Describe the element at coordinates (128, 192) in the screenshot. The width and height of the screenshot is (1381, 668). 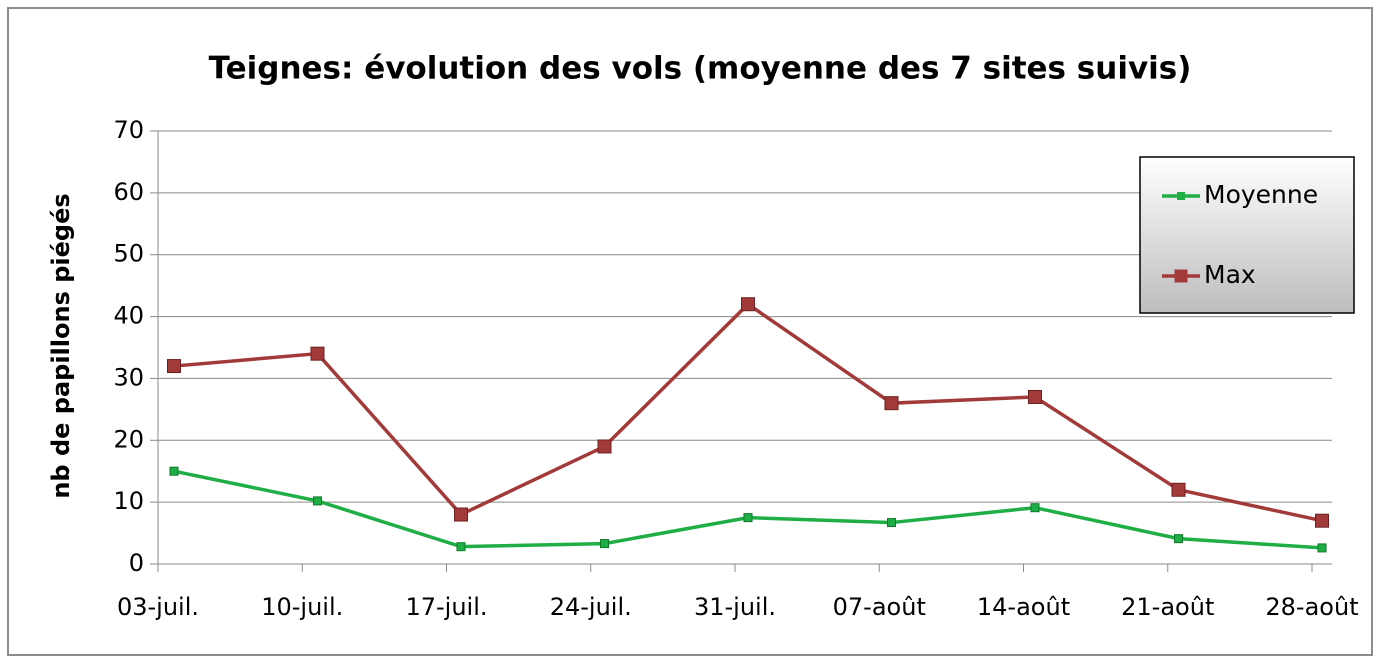
I see `y-tick-label: 60` at that location.